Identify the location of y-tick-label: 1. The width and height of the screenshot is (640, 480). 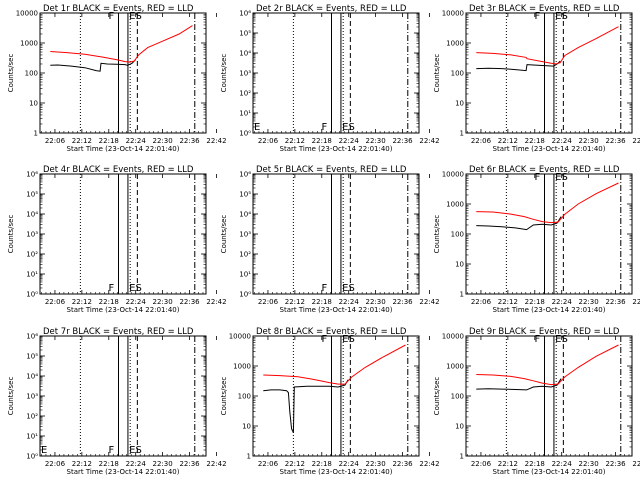
(462, 457).